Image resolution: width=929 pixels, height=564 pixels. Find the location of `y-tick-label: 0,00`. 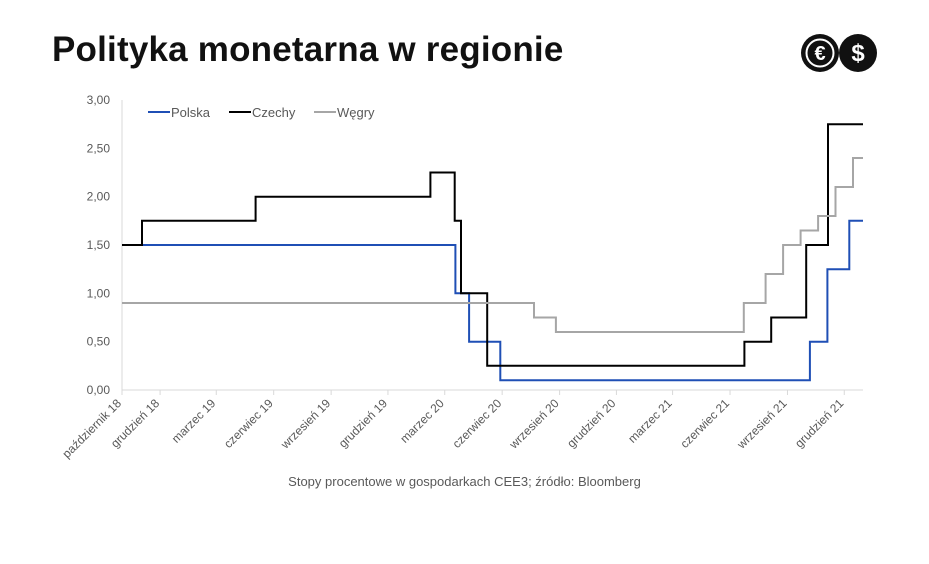

y-tick-label: 0,00 is located at coordinates (99, 390).